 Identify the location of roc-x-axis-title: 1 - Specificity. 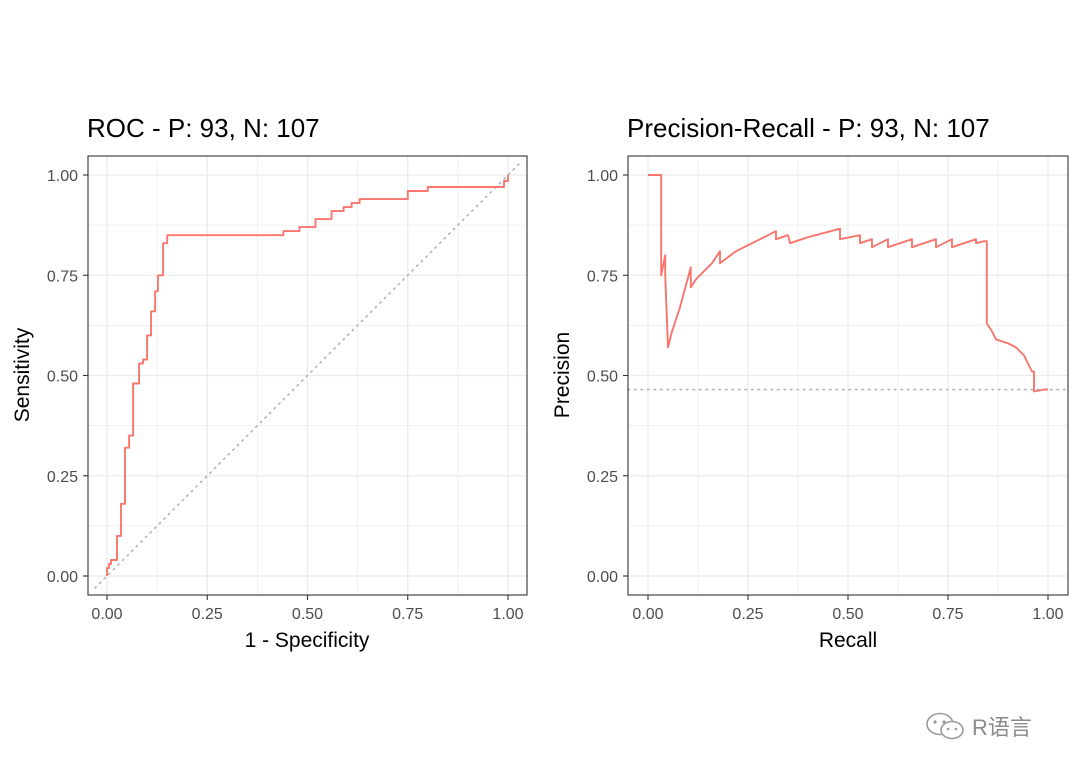
(307, 640).